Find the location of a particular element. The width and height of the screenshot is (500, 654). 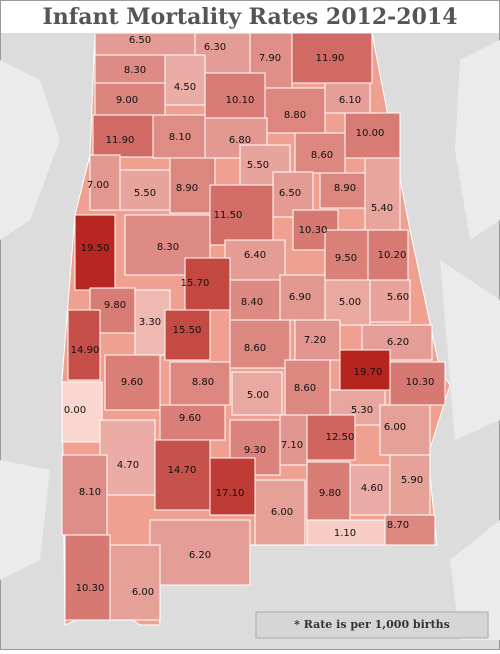

note-box is located at coordinates (372, 625).